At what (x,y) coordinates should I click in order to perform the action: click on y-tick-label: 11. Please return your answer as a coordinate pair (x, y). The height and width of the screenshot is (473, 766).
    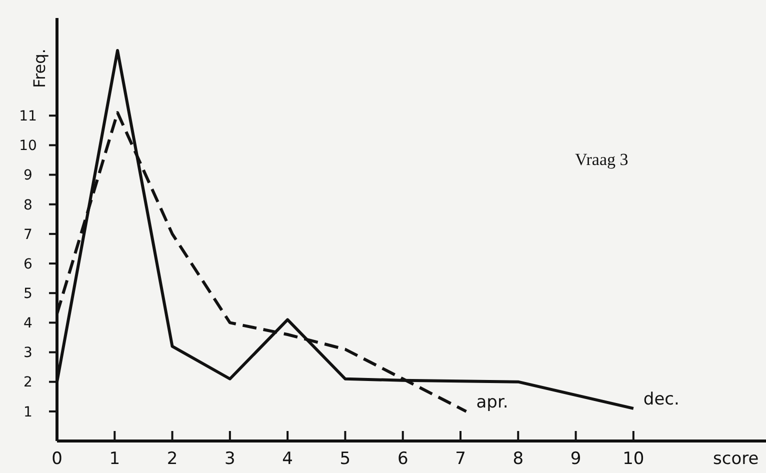
    Looking at the image, I should click on (28, 116).